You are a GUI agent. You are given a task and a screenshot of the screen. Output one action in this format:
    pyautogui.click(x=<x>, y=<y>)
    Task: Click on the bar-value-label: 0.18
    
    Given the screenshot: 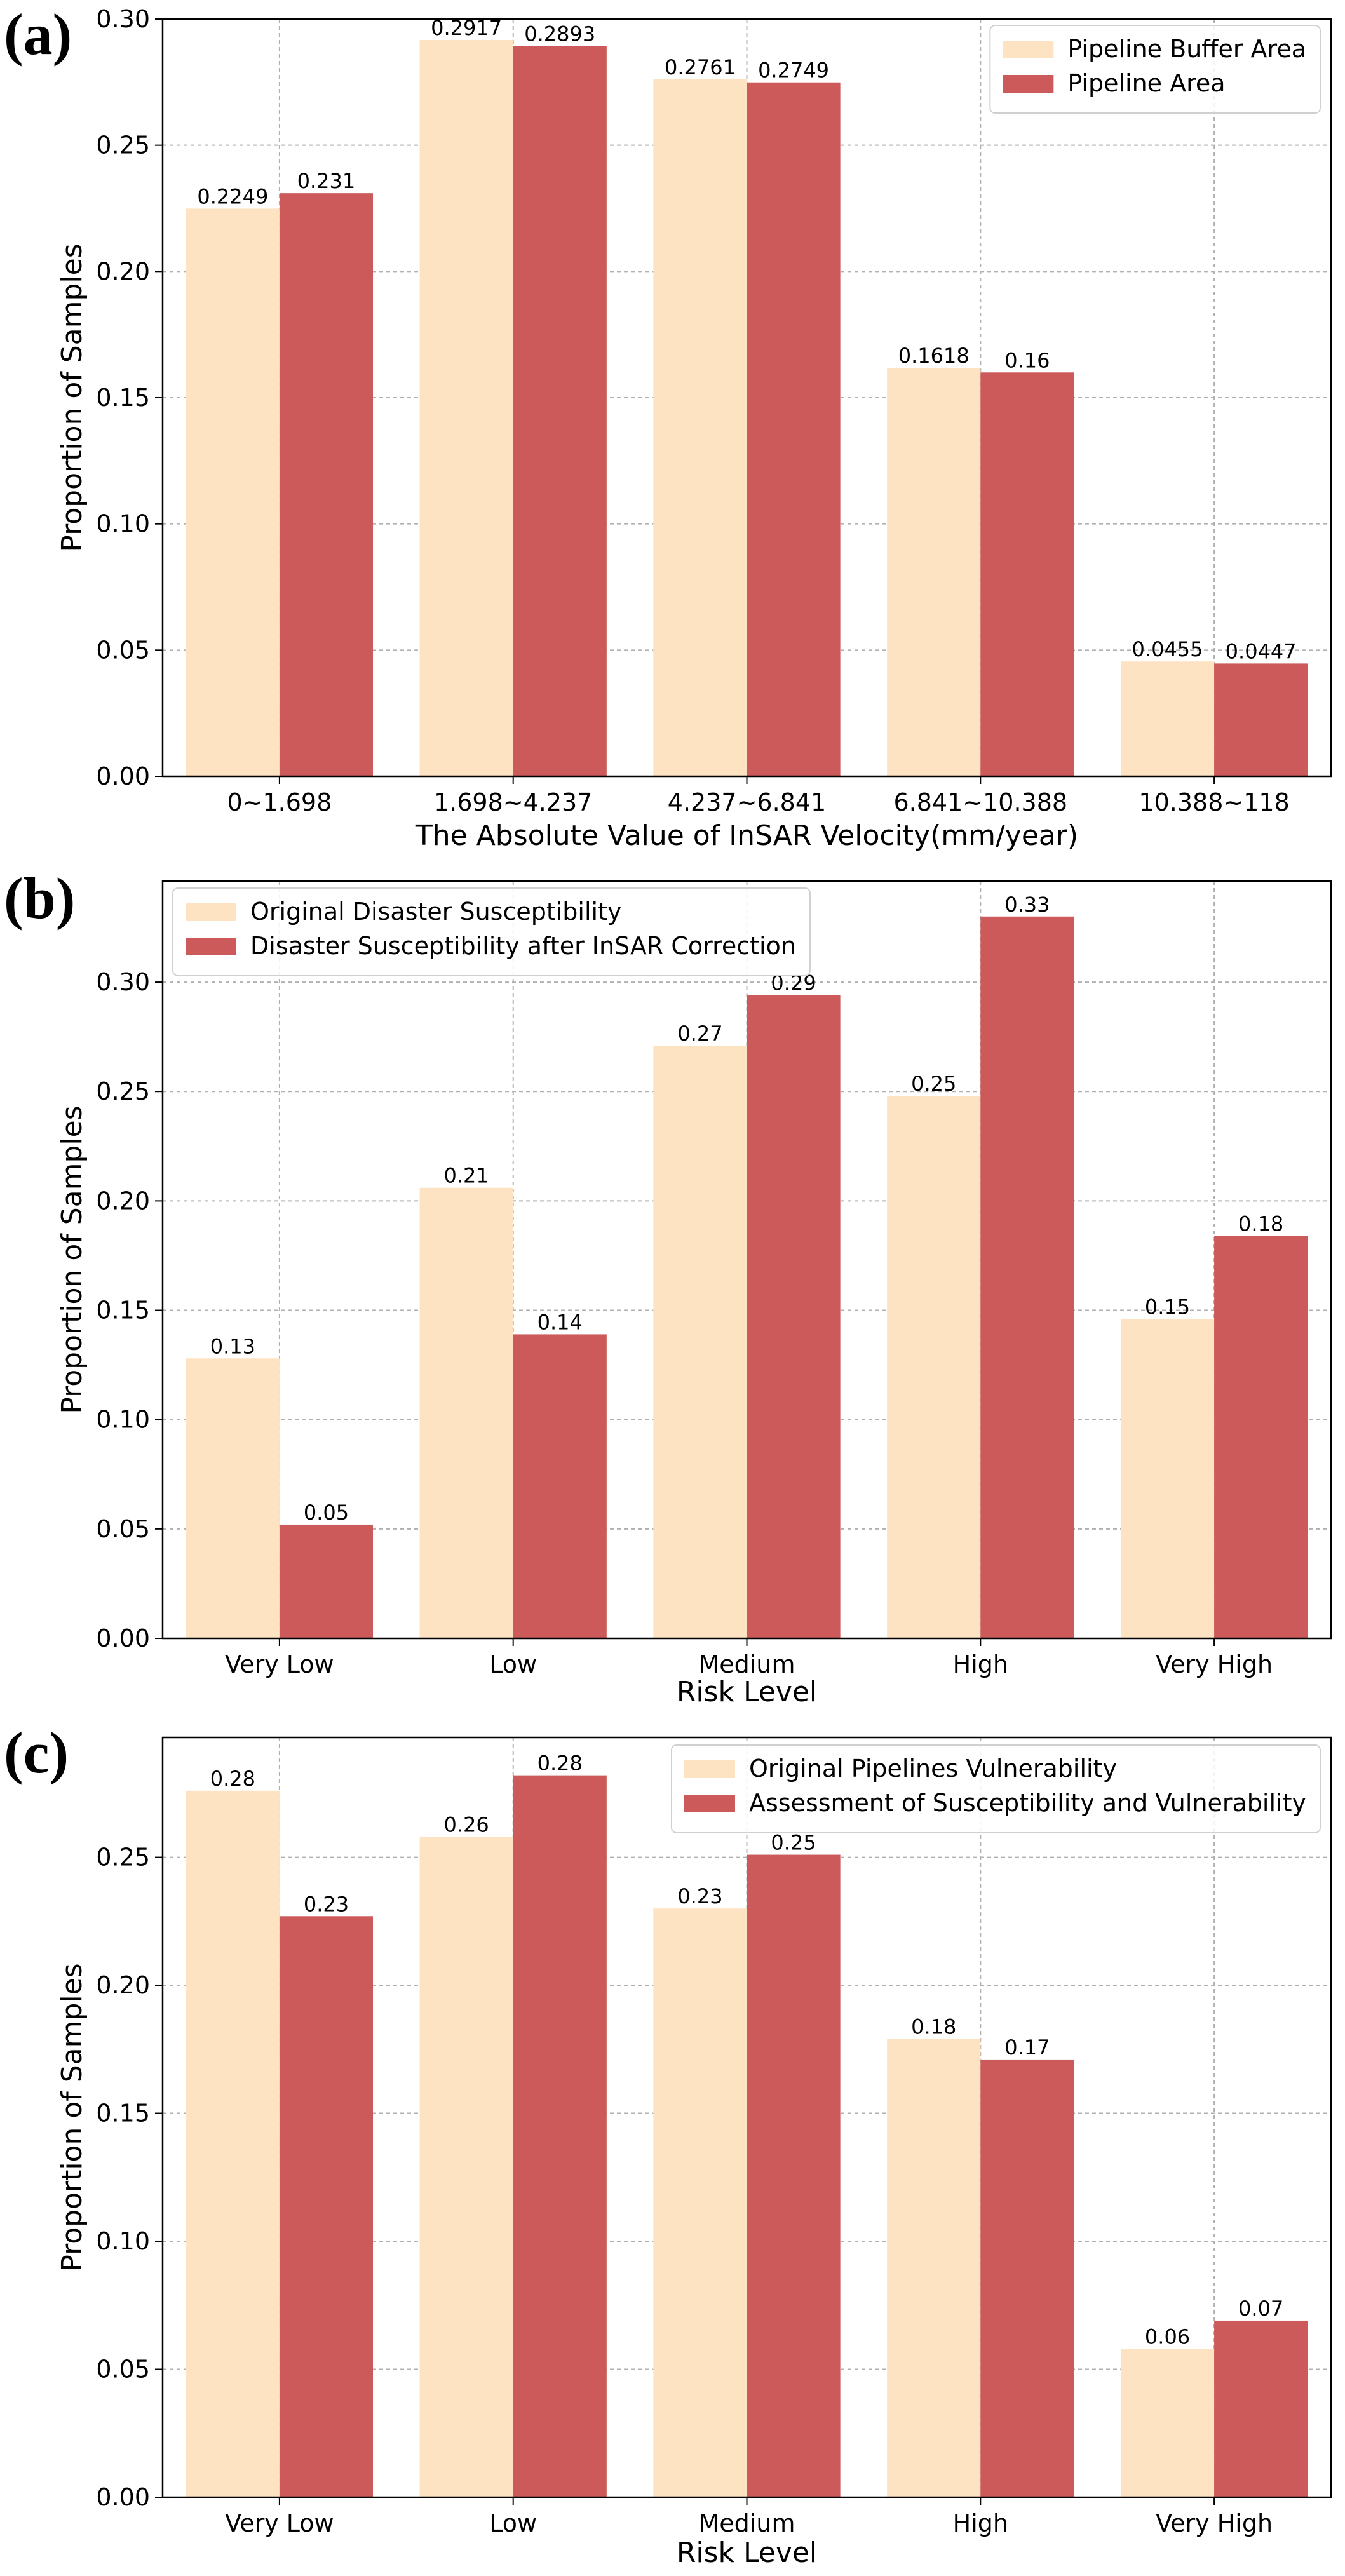 What is the action you would take?
    pyautogui.click(x=1260, y=1223)
    